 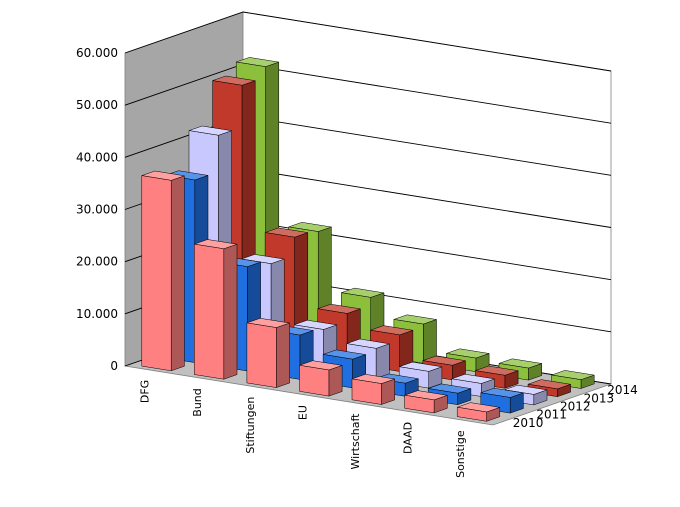 I want to click on y-tick-label: 40.000, so click(x=97, y=157).